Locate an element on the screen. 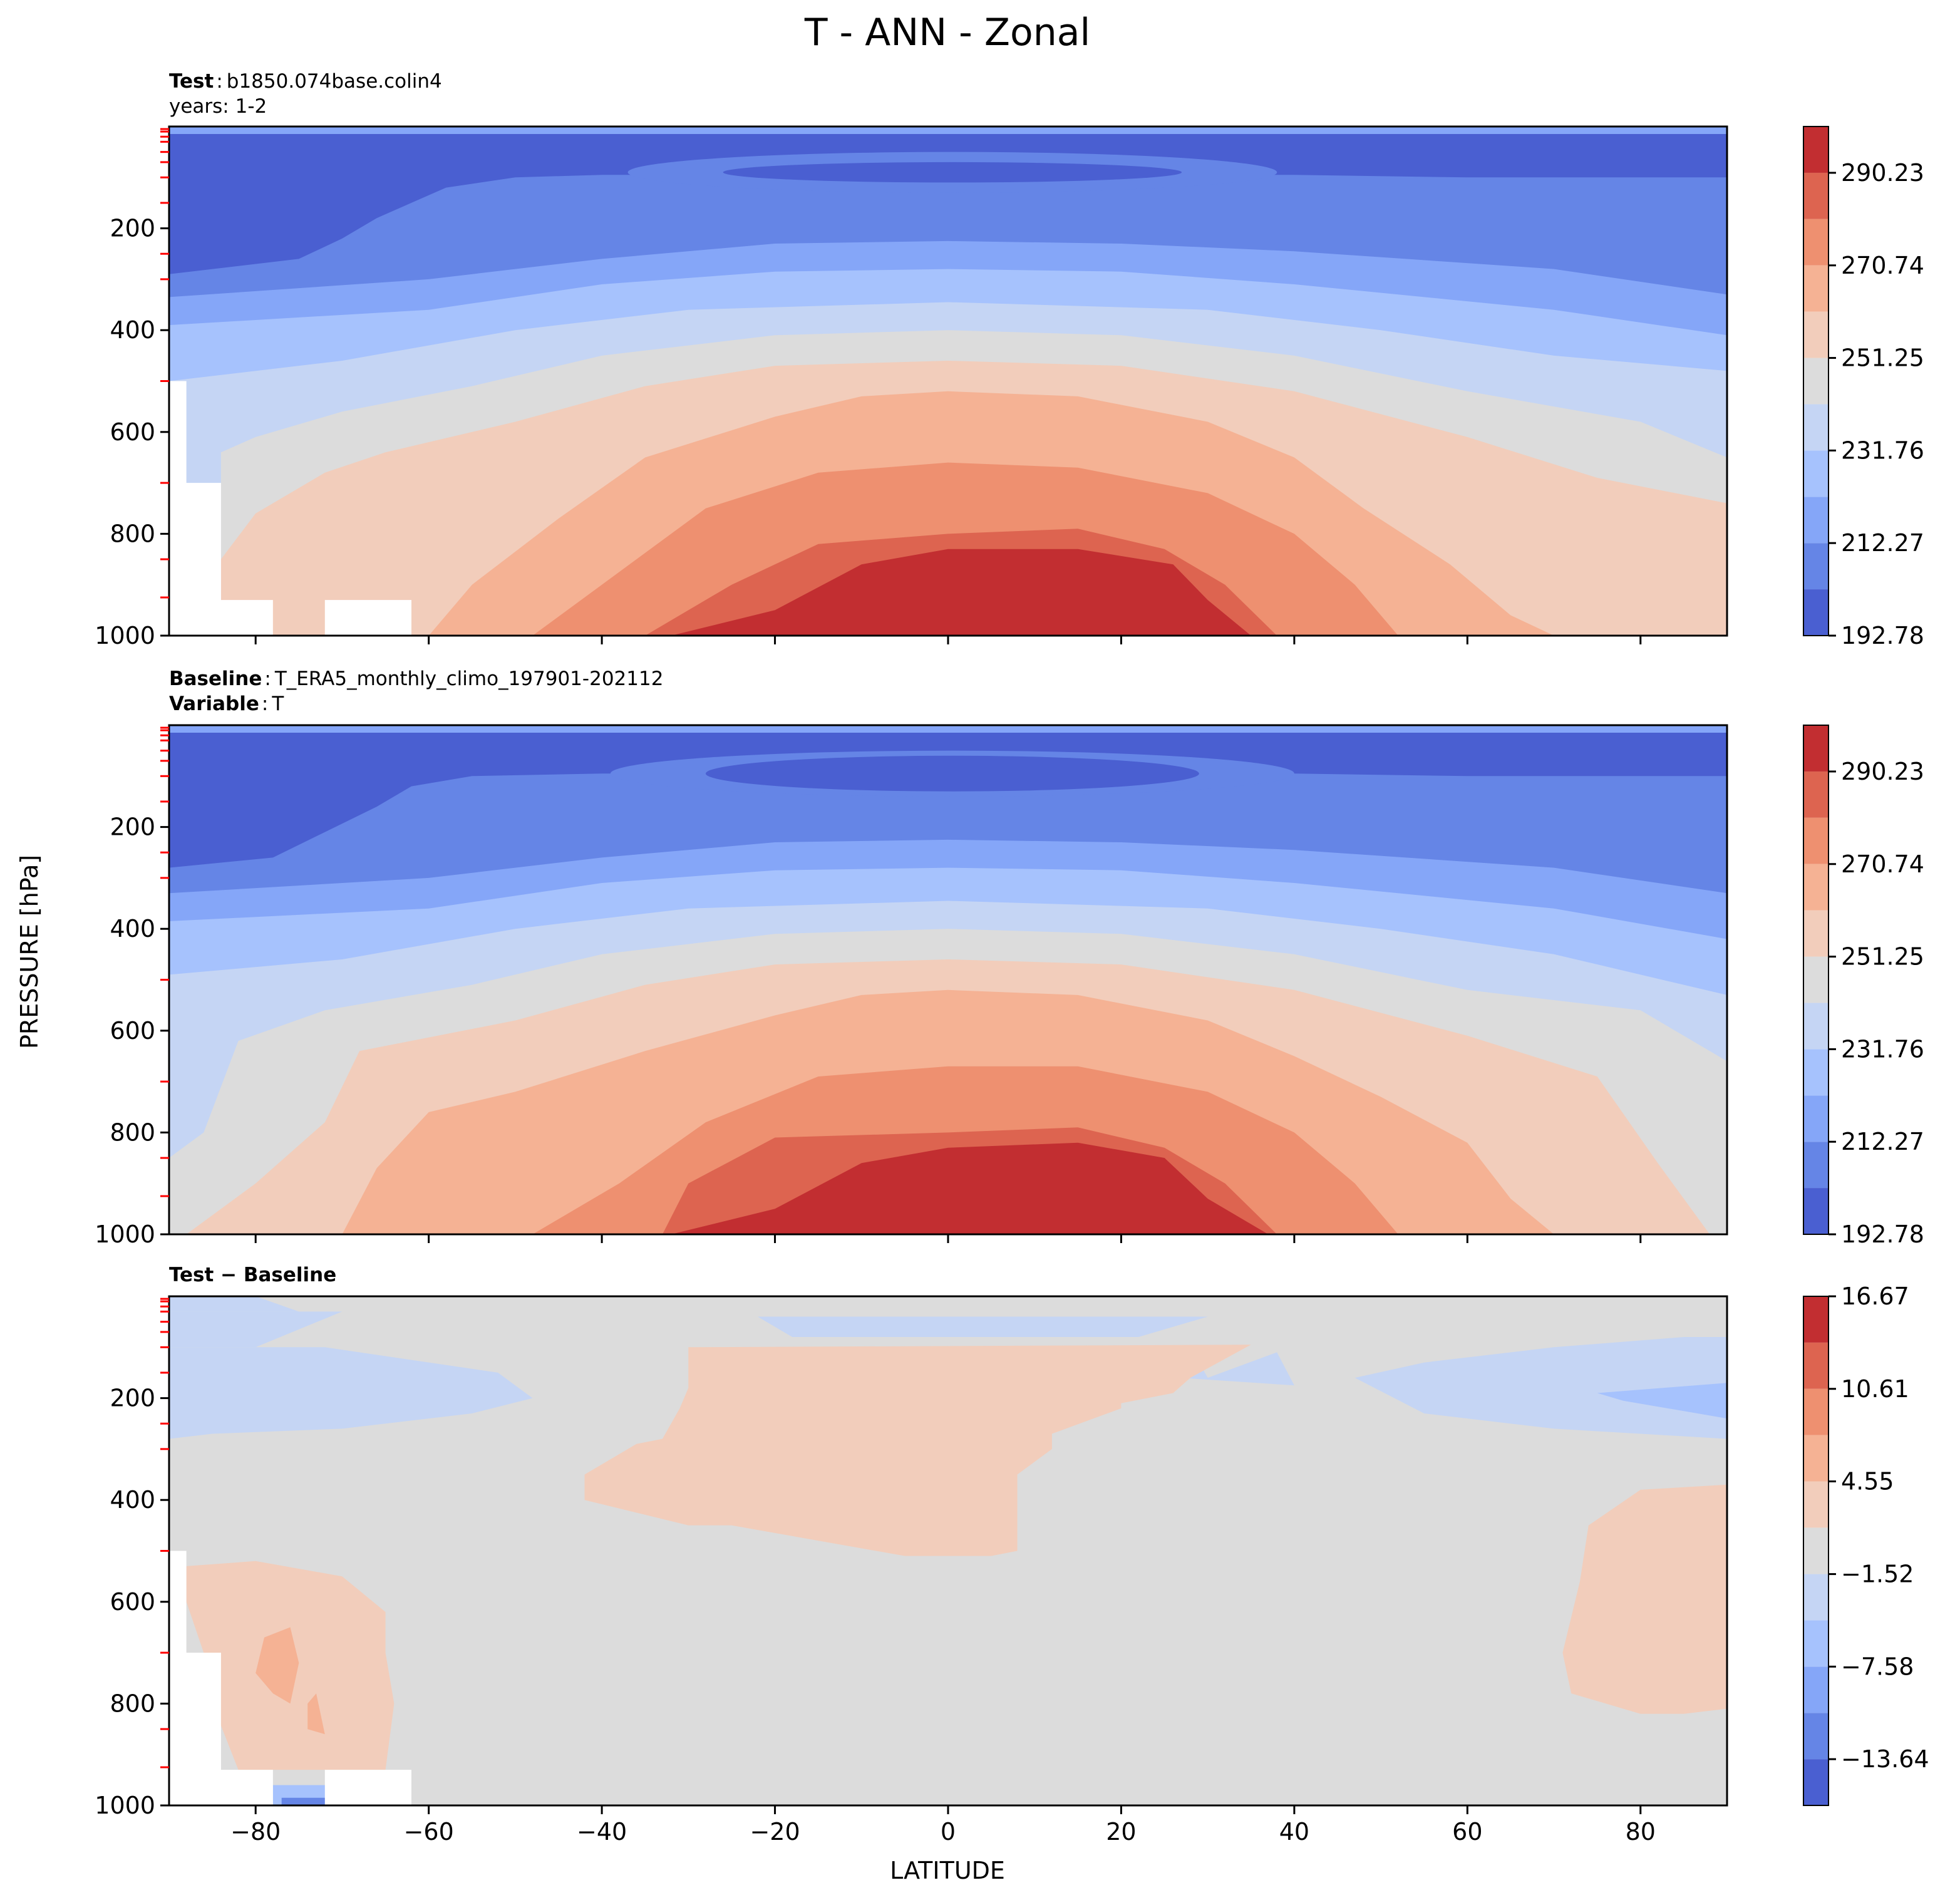 The height and width of the screenshot is (1900, 1960). baseline-ytick-label: 200 is located at coordinates (132, 827).